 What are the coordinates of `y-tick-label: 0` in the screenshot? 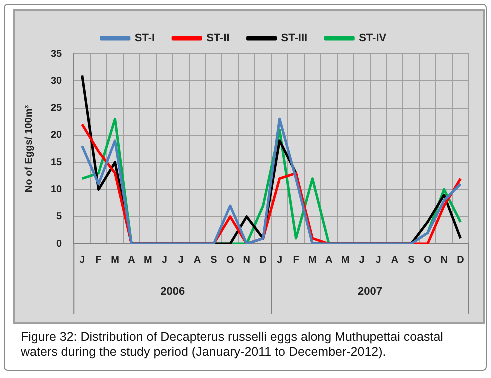 It's located at (59, 244).